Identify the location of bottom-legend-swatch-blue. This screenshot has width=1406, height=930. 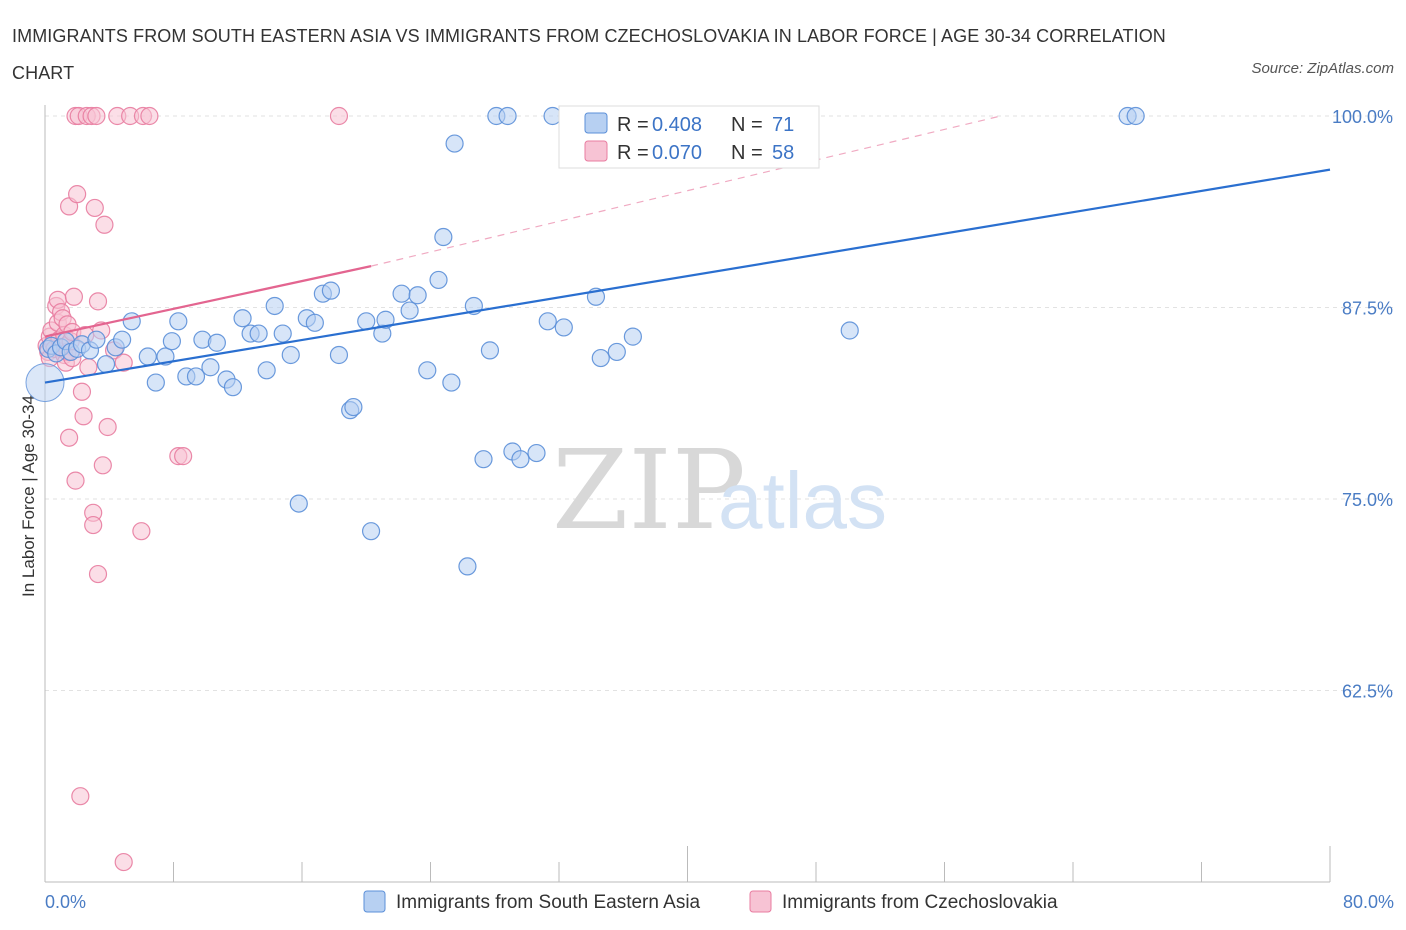
(374, 901).